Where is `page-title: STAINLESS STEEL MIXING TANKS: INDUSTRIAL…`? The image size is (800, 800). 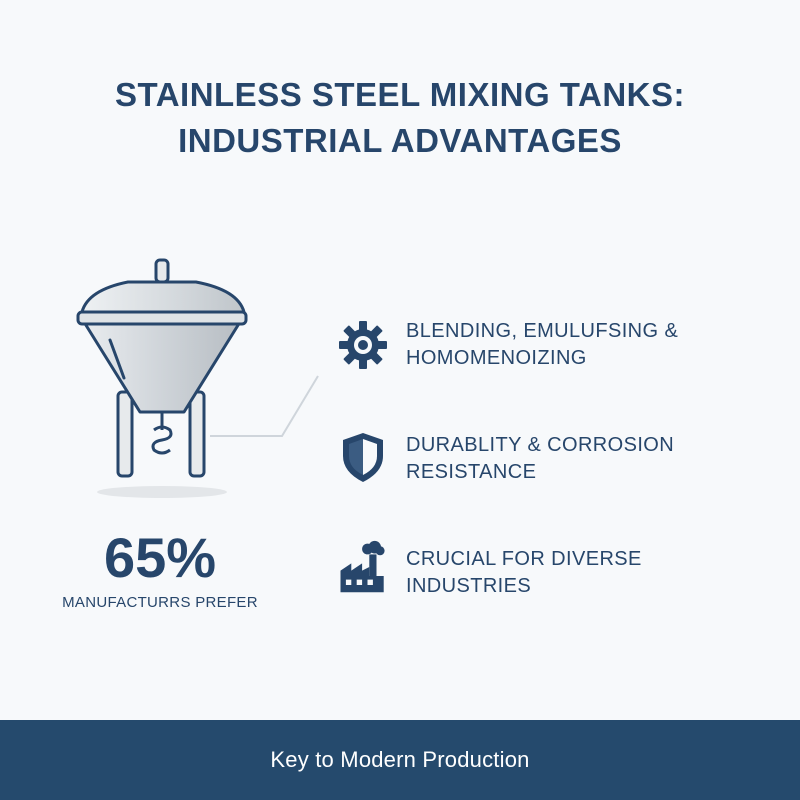 page-title: STAINLESS STEEL MIXING TANKS: INDUSTRIAL… is located at coordinates (400, 118).